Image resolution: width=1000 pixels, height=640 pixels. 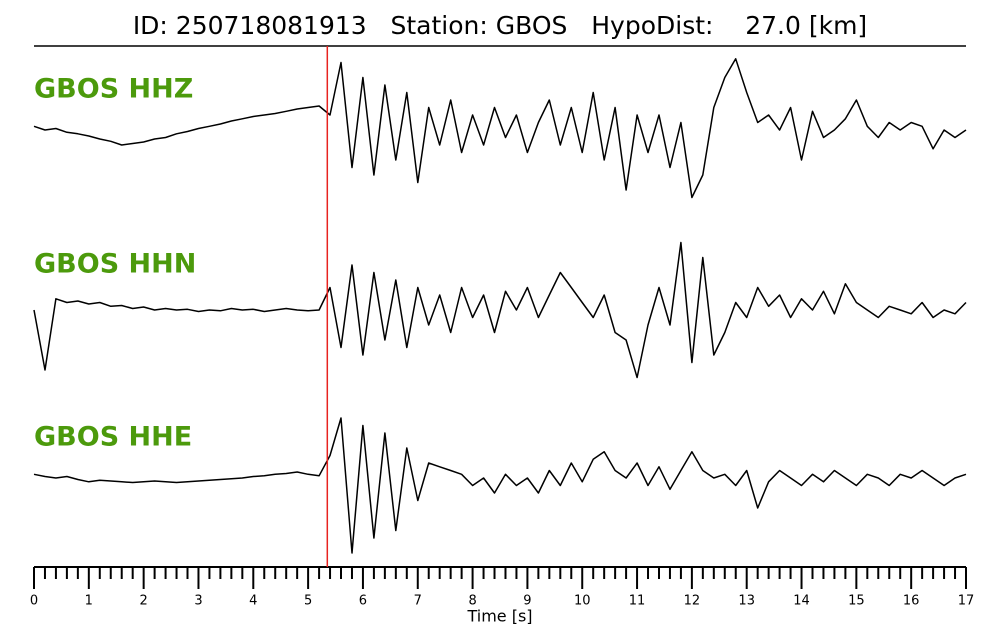 What do you see at coordinates (966, 601) in the screenshot?
I see `x-tick-label: 17` at bounding box center [966, 601].